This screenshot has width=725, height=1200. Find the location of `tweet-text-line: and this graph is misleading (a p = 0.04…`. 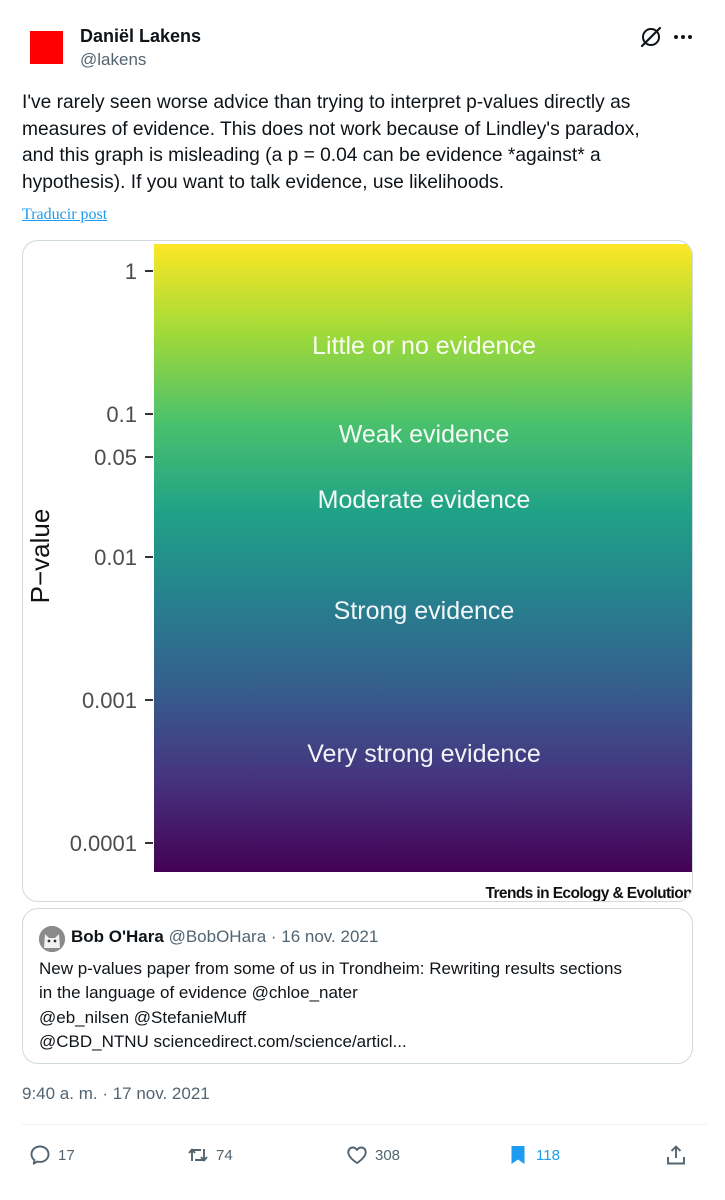

tweet-text-line: and this graph is misleading (a p = 0.04… is located at coordinates (311, 155).